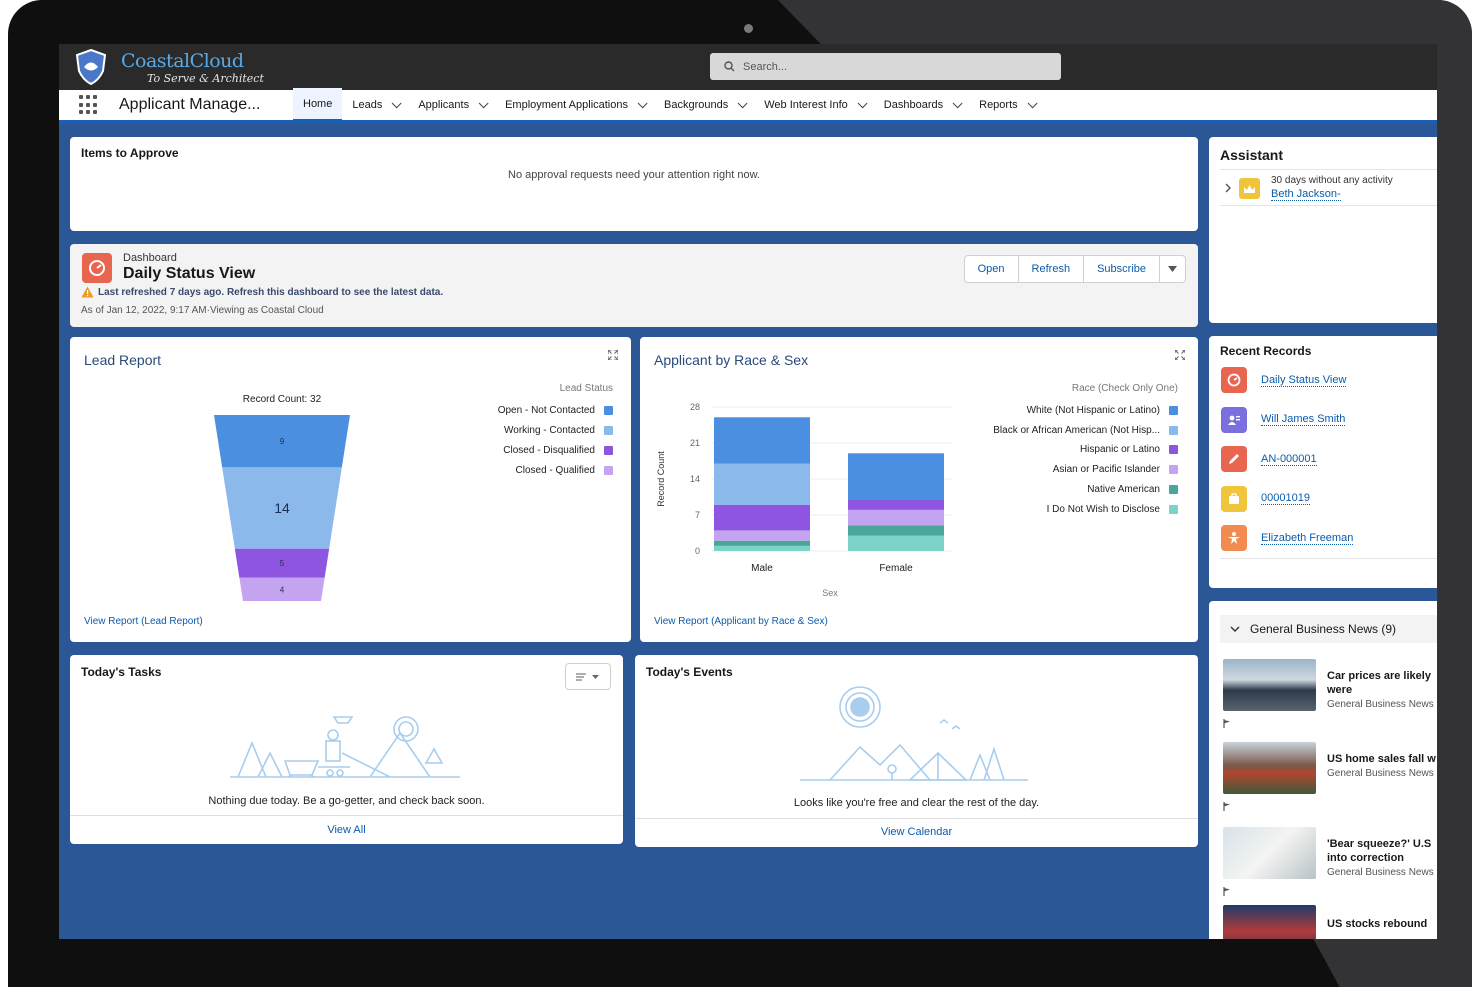 This screenshot has width=1480, height=987. Describe the element at coordinates (1228, 188) in the screenshot. I see `chevron-right-icon` at that location.